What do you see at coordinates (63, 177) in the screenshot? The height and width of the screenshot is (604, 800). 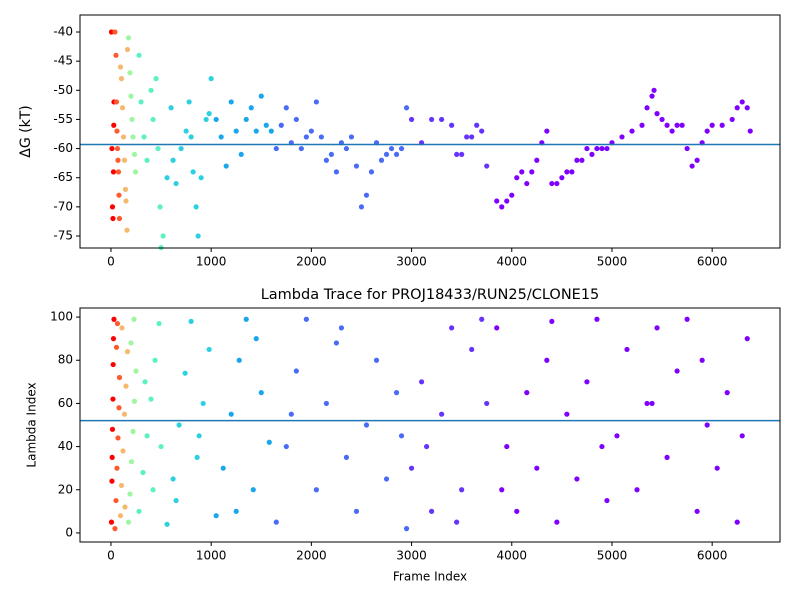 I see `y-tick-label: -65` at bounding box center [63, 177].